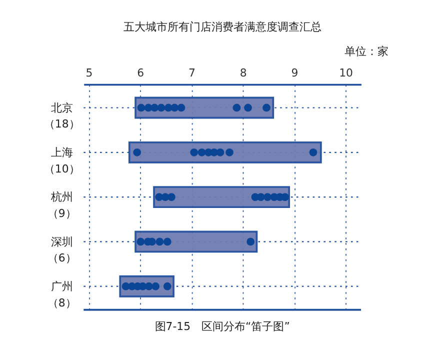  Describe the element at coordinates (89, 73) in the screenshot. I see `x-tick-label: 5` at that location.